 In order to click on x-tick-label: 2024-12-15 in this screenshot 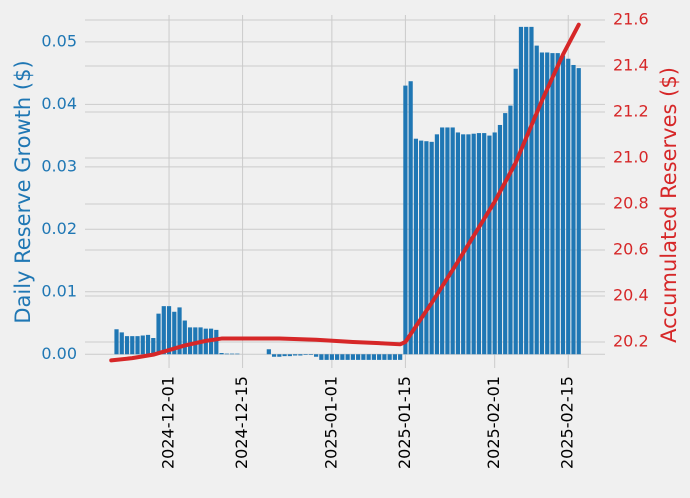, I will do `click(241, 422)`.